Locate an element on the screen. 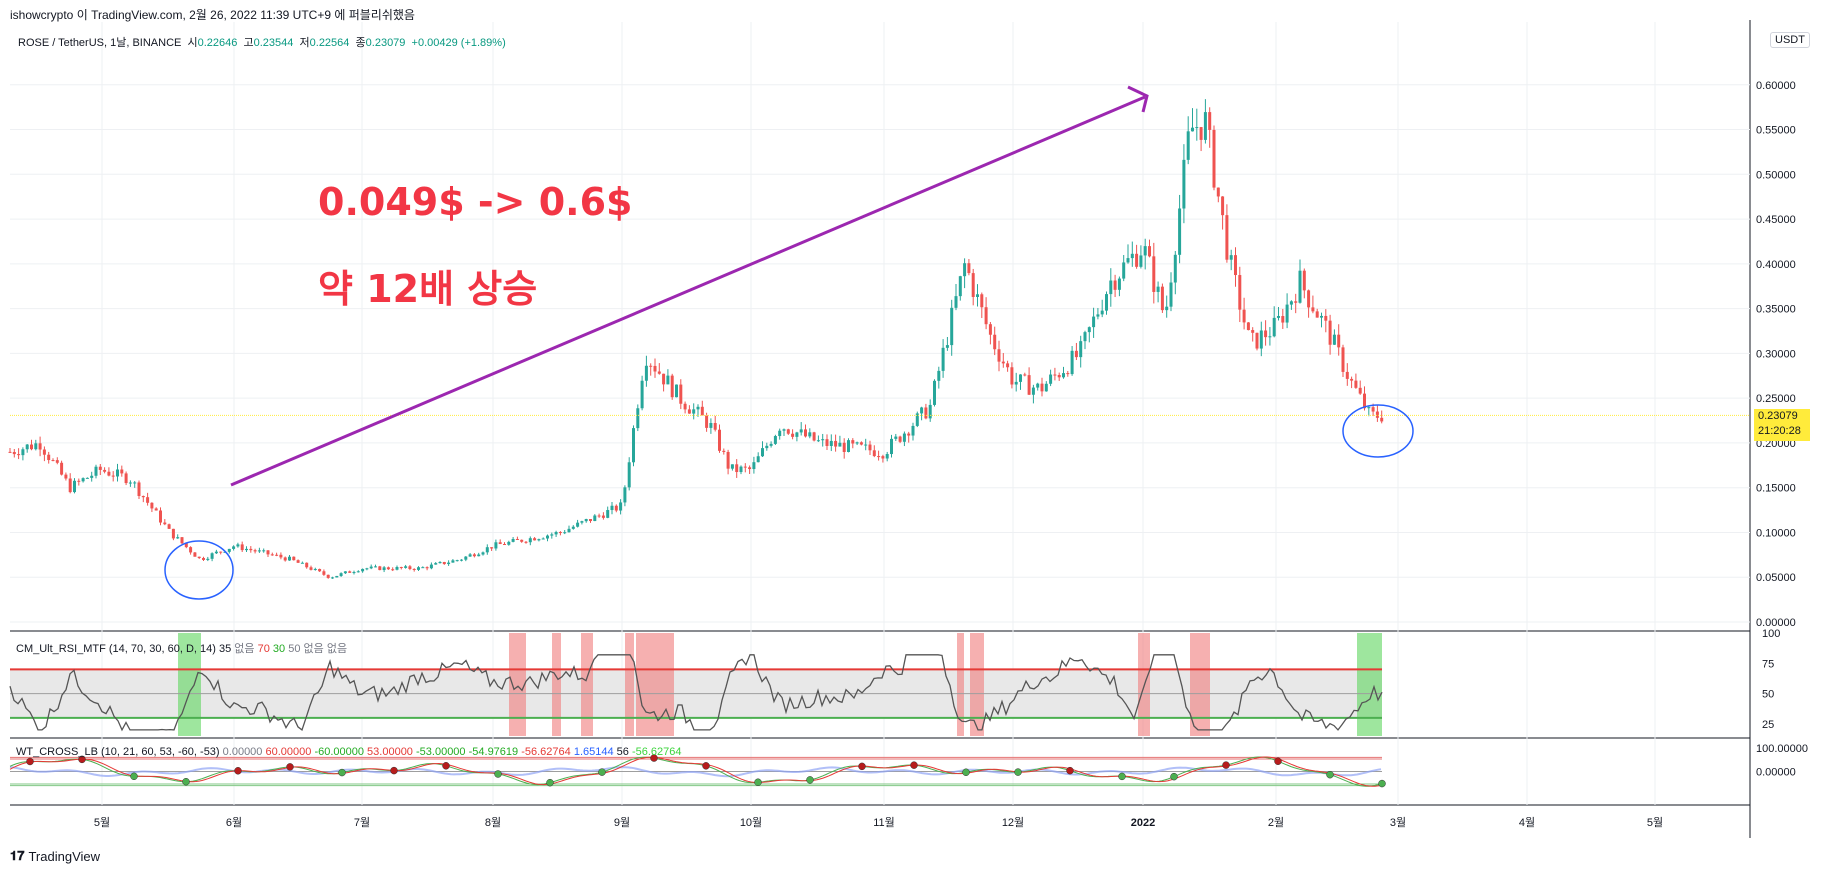  price-tick: 0.30000 is located at coordinates (1776, 354).